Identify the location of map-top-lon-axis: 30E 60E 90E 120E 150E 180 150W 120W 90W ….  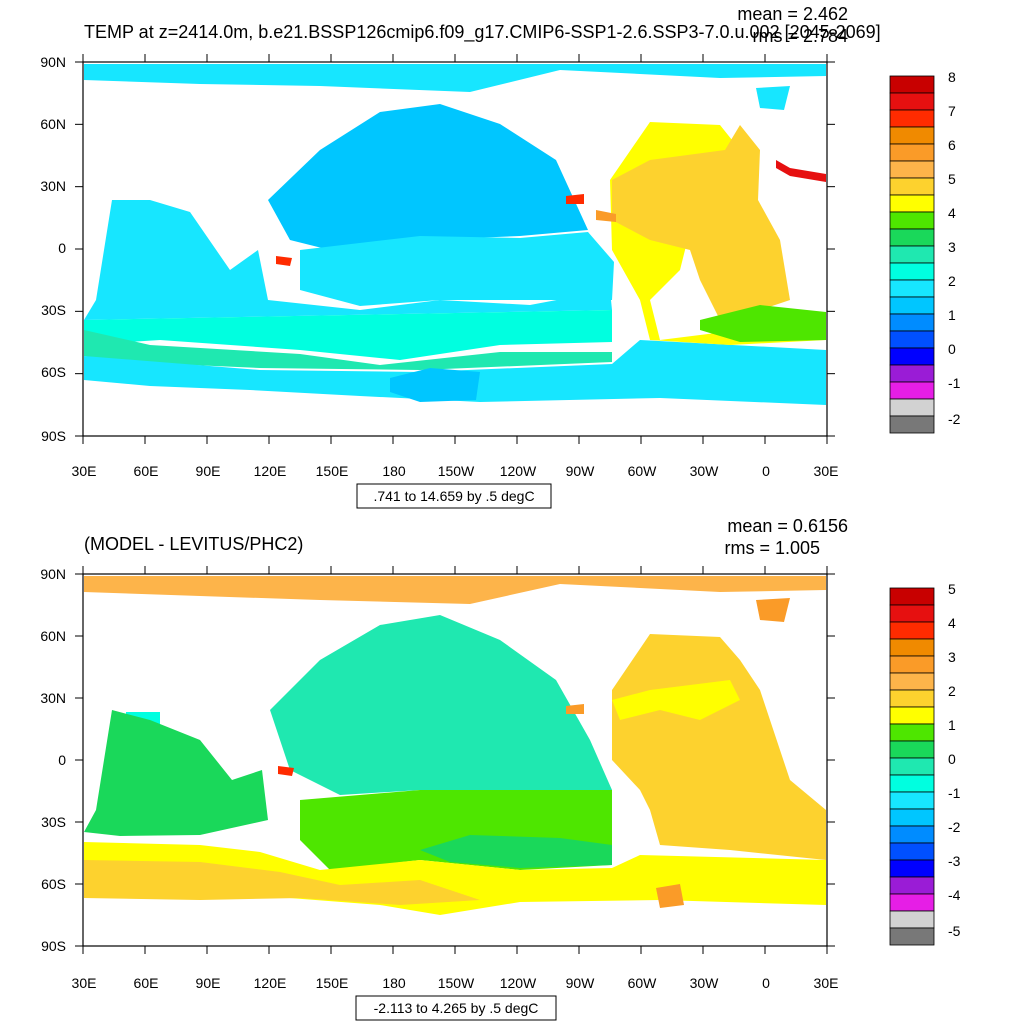
(455, 471).